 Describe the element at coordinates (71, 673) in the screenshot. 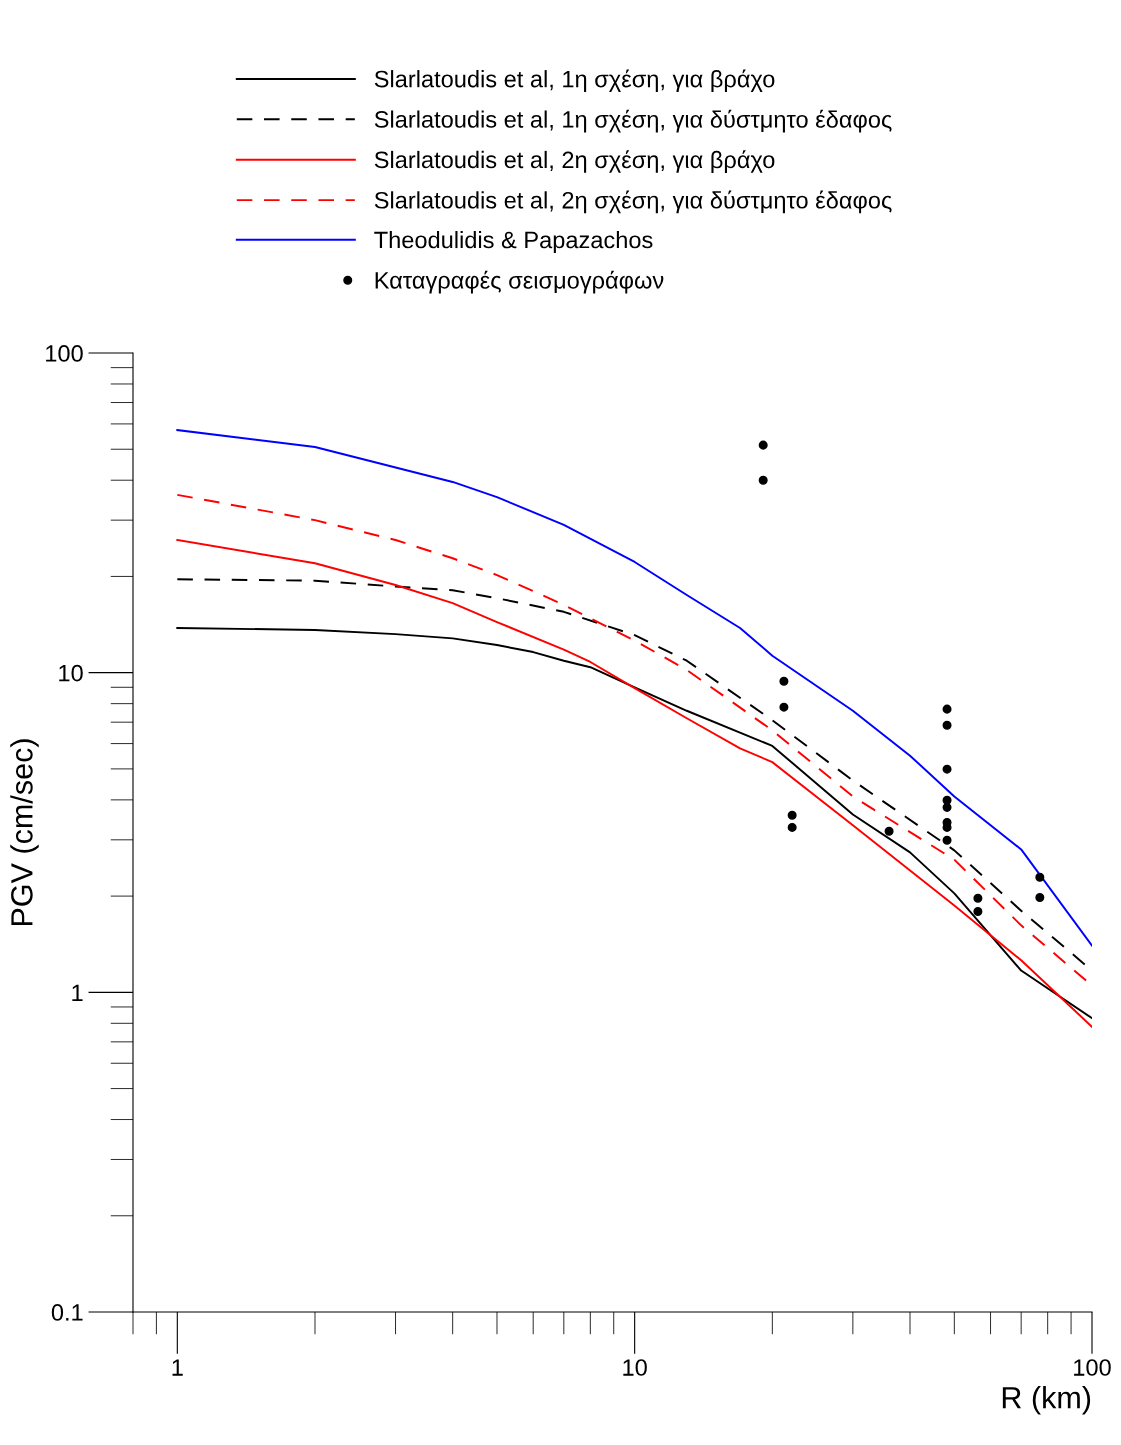

I see `y-tick-label: 10` at that location.